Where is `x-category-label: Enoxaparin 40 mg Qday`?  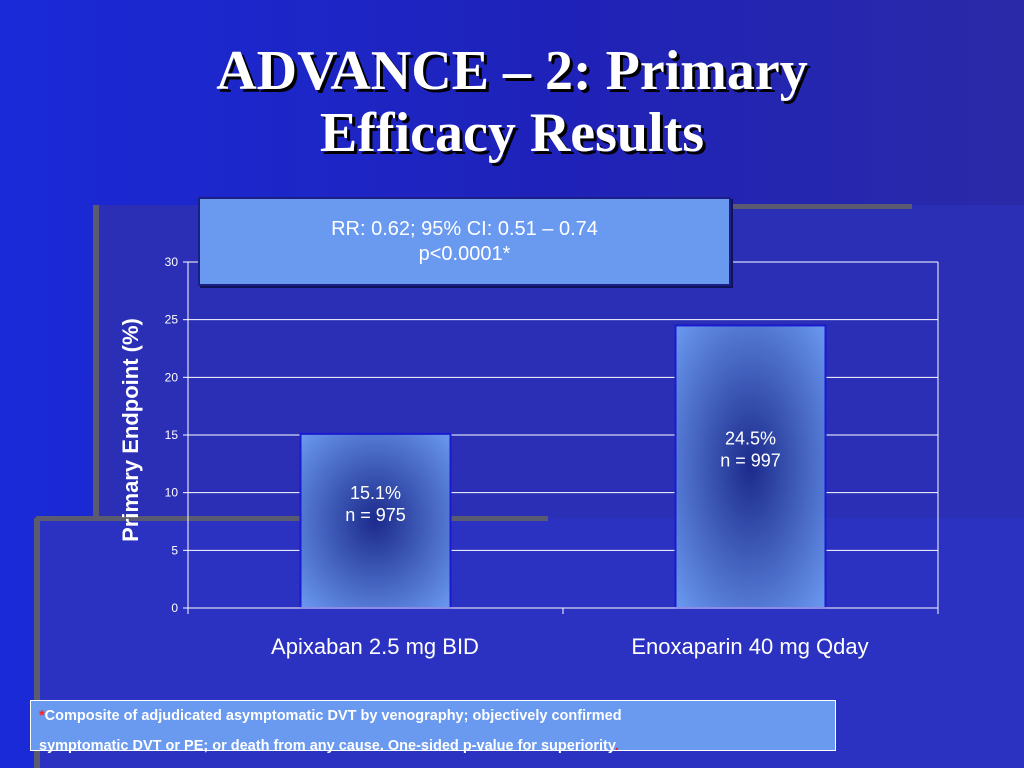
x-category-label: Enoxaparin 40 mg Qday is located at coordinates (750, 646).